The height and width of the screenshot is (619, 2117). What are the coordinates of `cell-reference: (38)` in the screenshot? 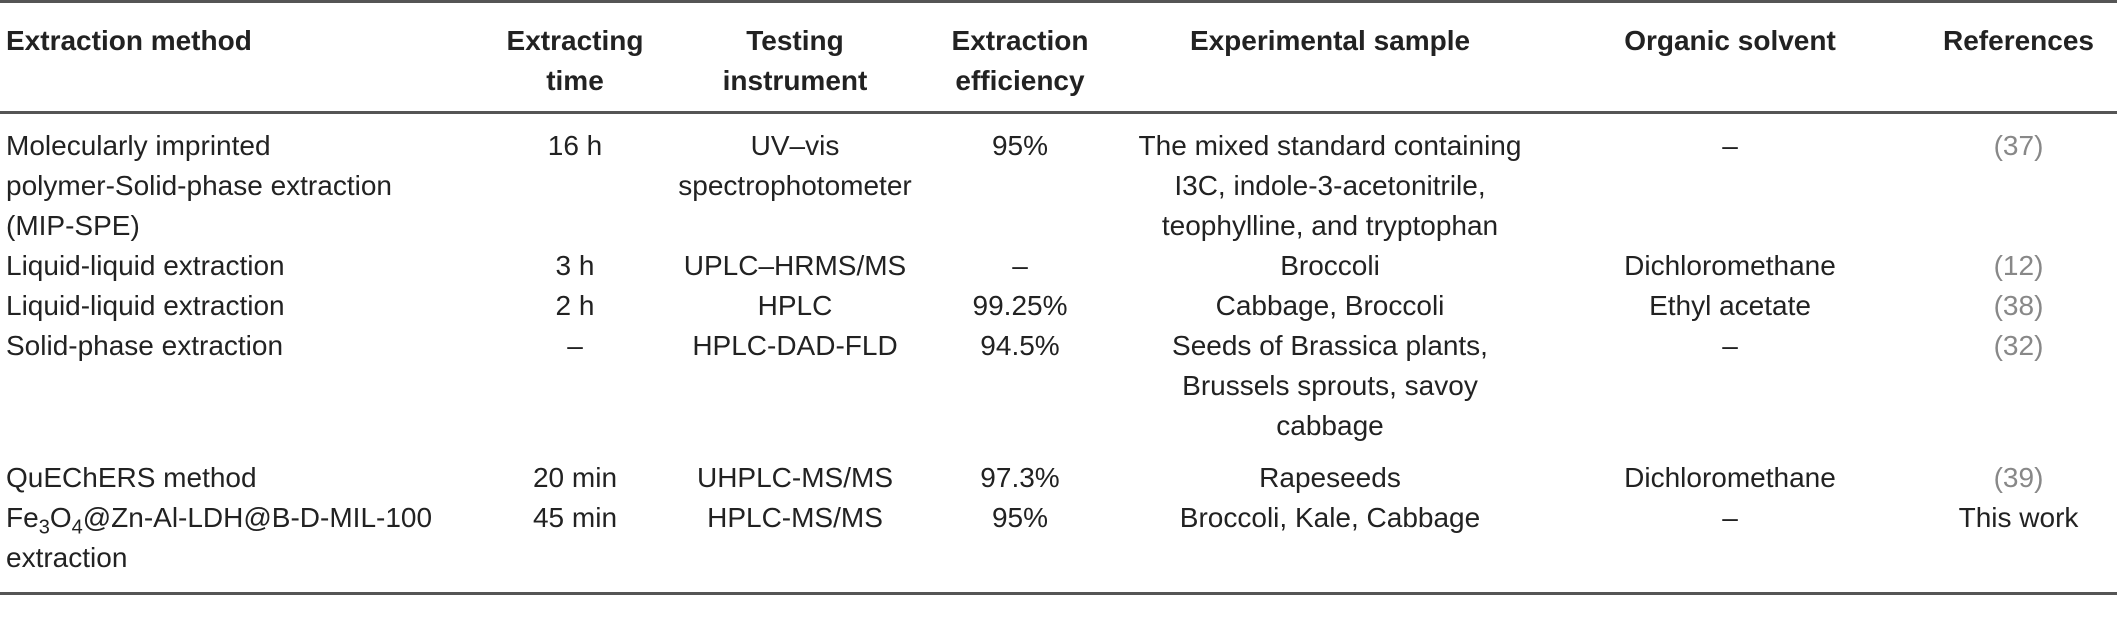 It's located at (2018, 306).